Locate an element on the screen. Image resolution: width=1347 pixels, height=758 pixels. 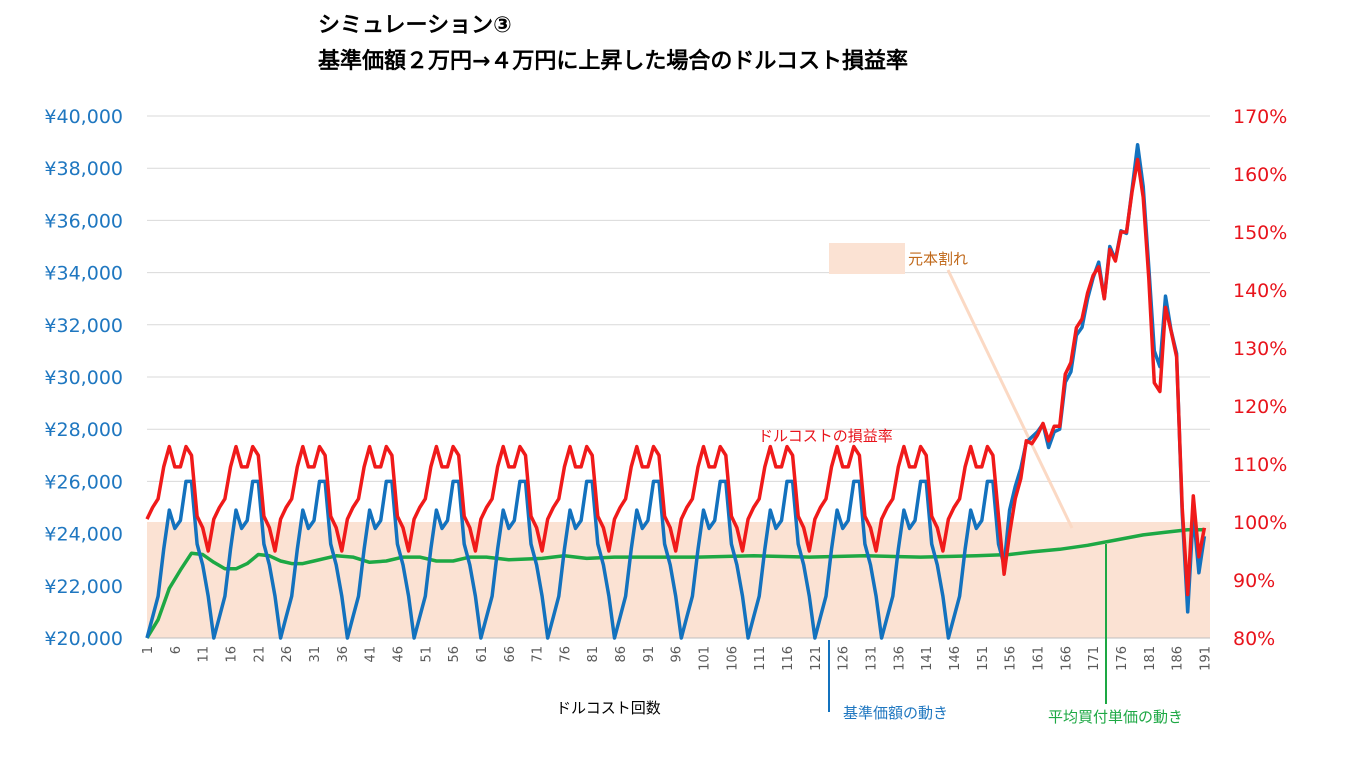
x-axis-tick-label: 41 is located at coordinates (371, 654).